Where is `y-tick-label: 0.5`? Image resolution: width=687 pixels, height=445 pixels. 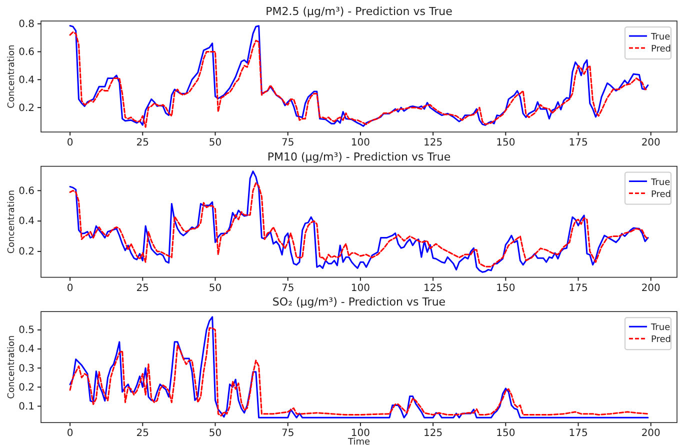
y-tick-label: 0.5 is located at coordinates (26, 330).